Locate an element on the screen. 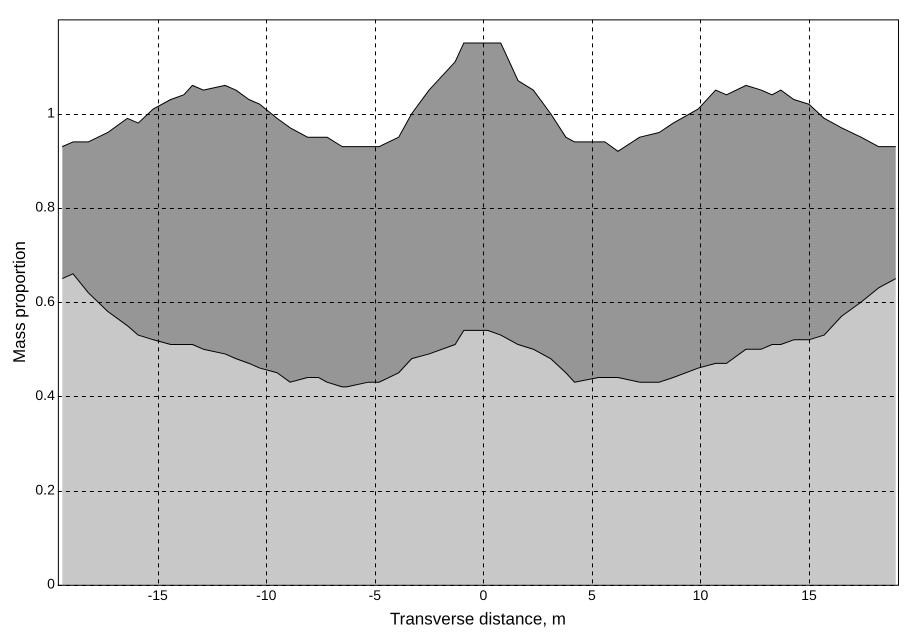  y-tick-label: 0 is located at coordinates (51, 584).